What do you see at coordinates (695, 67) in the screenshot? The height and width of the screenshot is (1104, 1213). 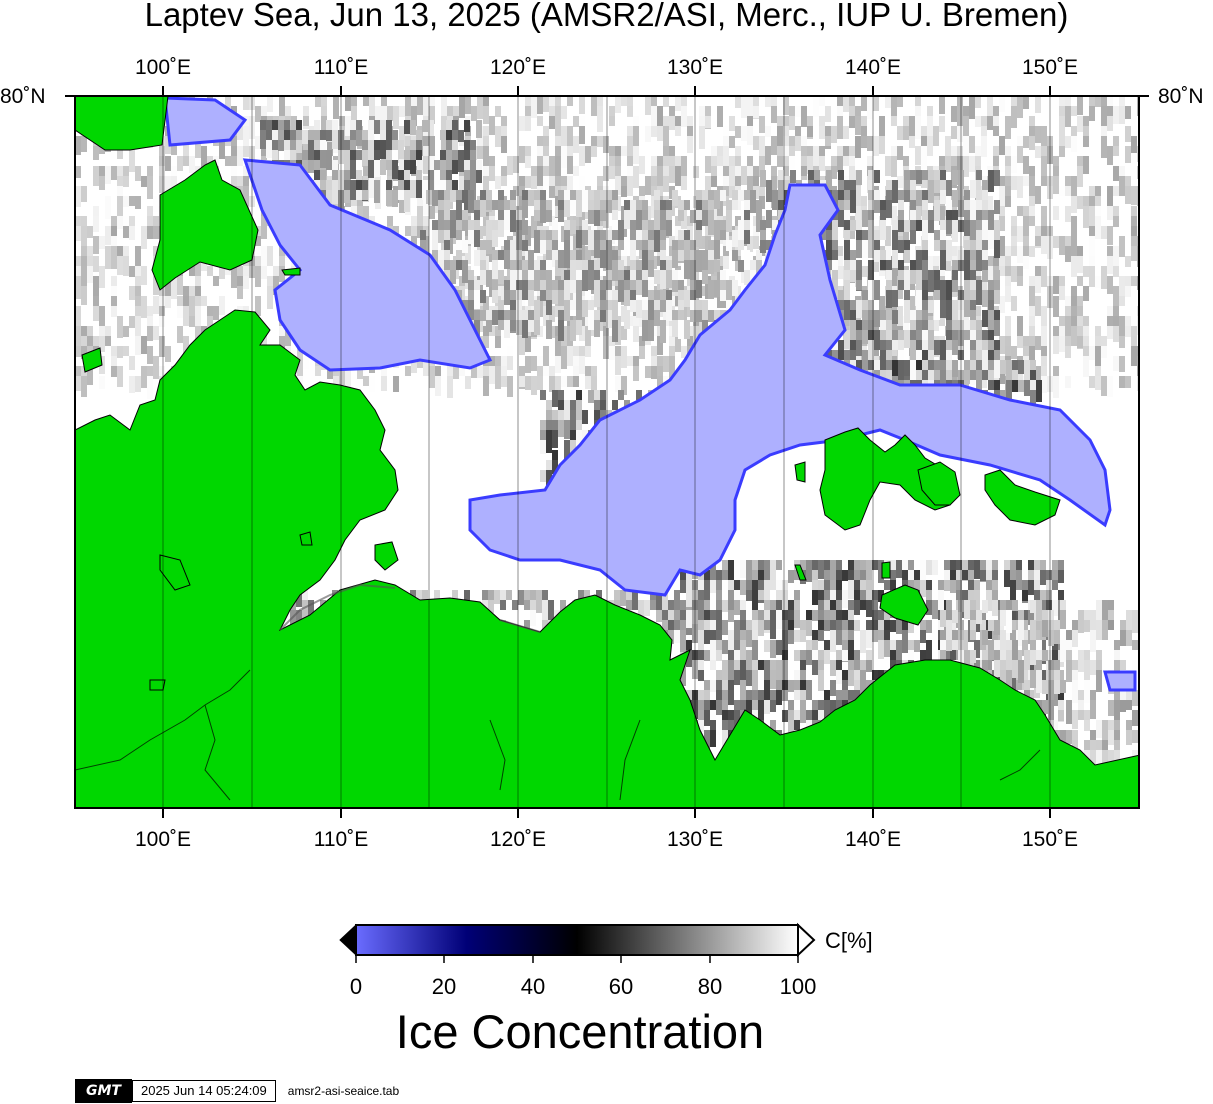 I see `lon-tick-top-130: 130˚E` at bounding box center [695, 67].